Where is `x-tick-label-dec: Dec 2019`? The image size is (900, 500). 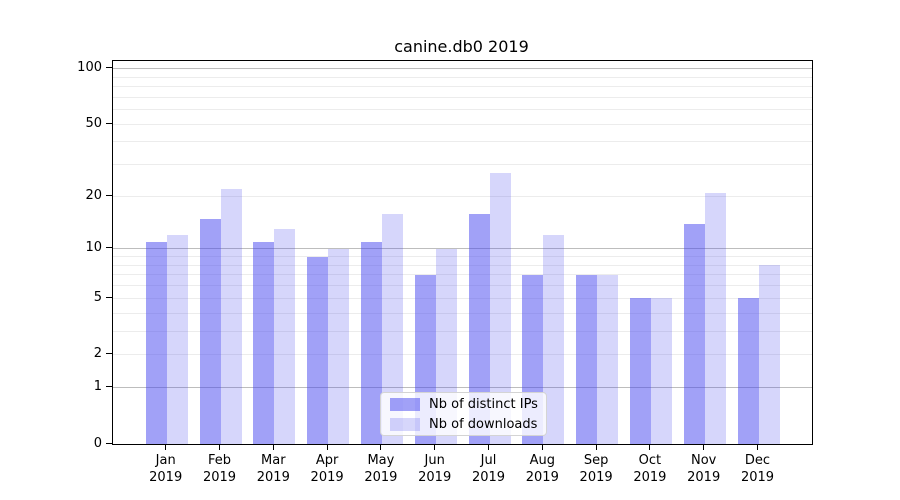 x-tick-label-dec: Dec 2019 is located at coordinates (757, 469).